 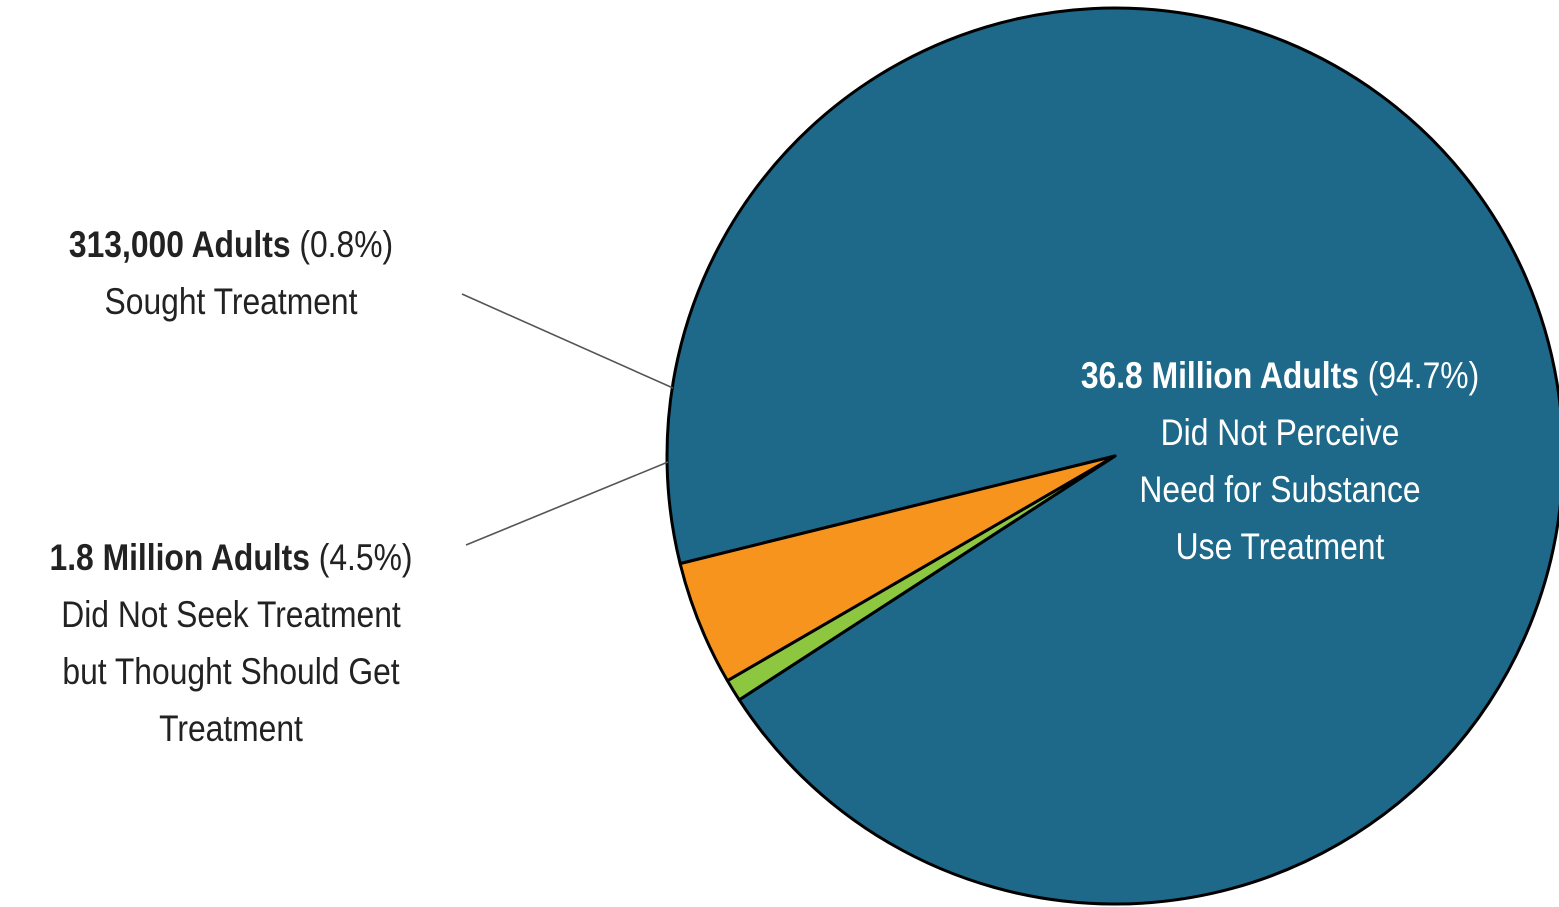 What do you see at coordinates (231, 302) in the screenshot?
I see `slice-label-sought-treatment-line-1: Sought Treatment` at bounding box center [231, 302].